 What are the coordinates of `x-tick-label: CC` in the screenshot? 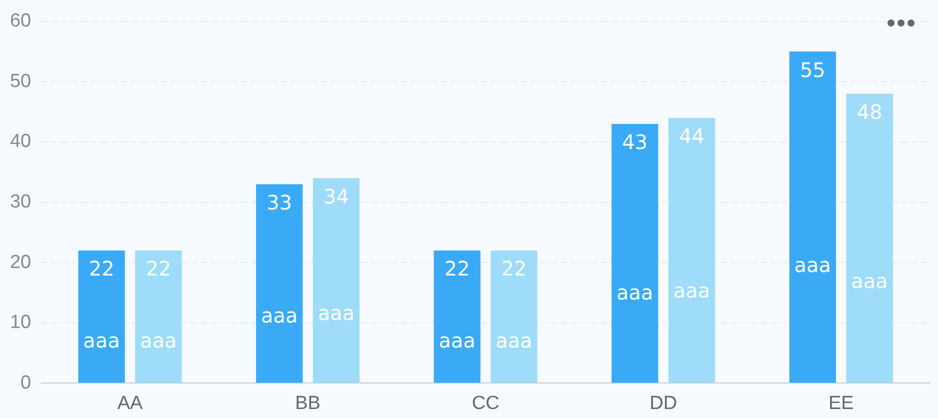 It's located at (486, 403).